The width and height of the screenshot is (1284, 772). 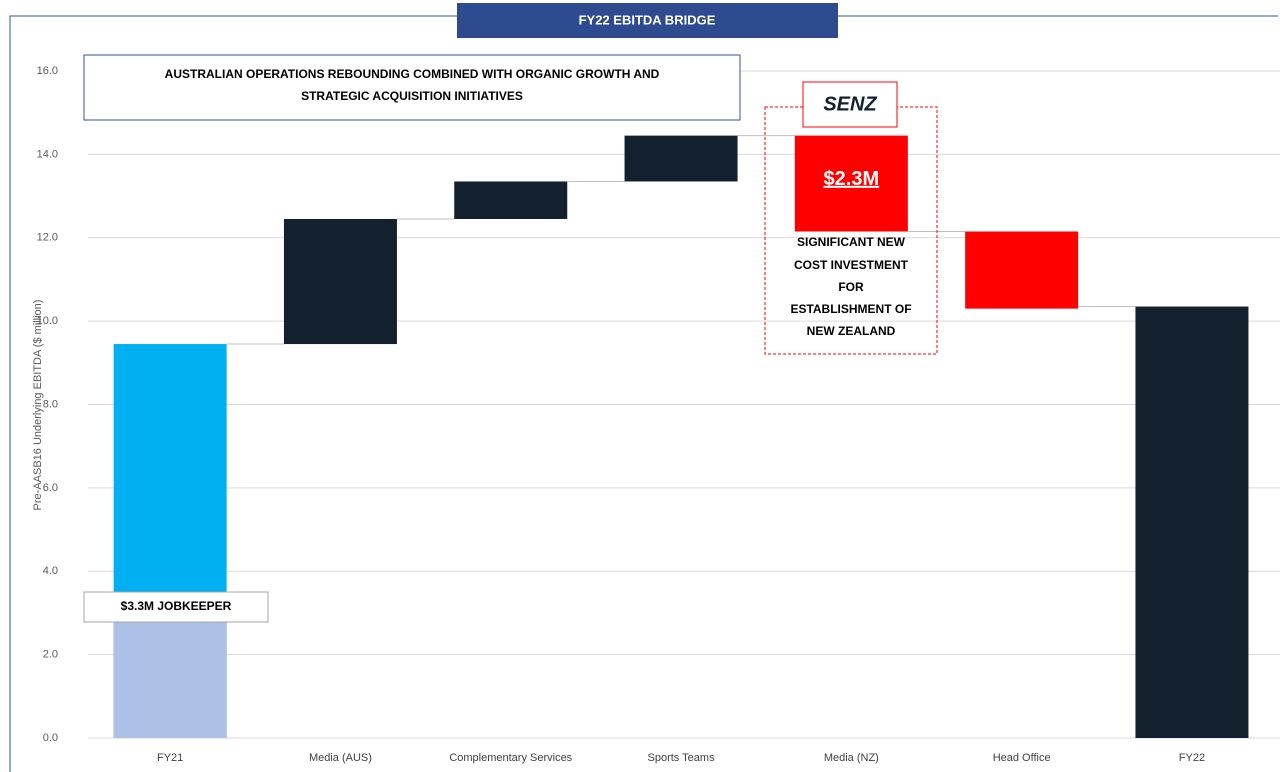 What do you see at coordinates (510, 758) in the screenshot?
I see `x-tick-label: Complementary Services` at bounding box center [510, 758].